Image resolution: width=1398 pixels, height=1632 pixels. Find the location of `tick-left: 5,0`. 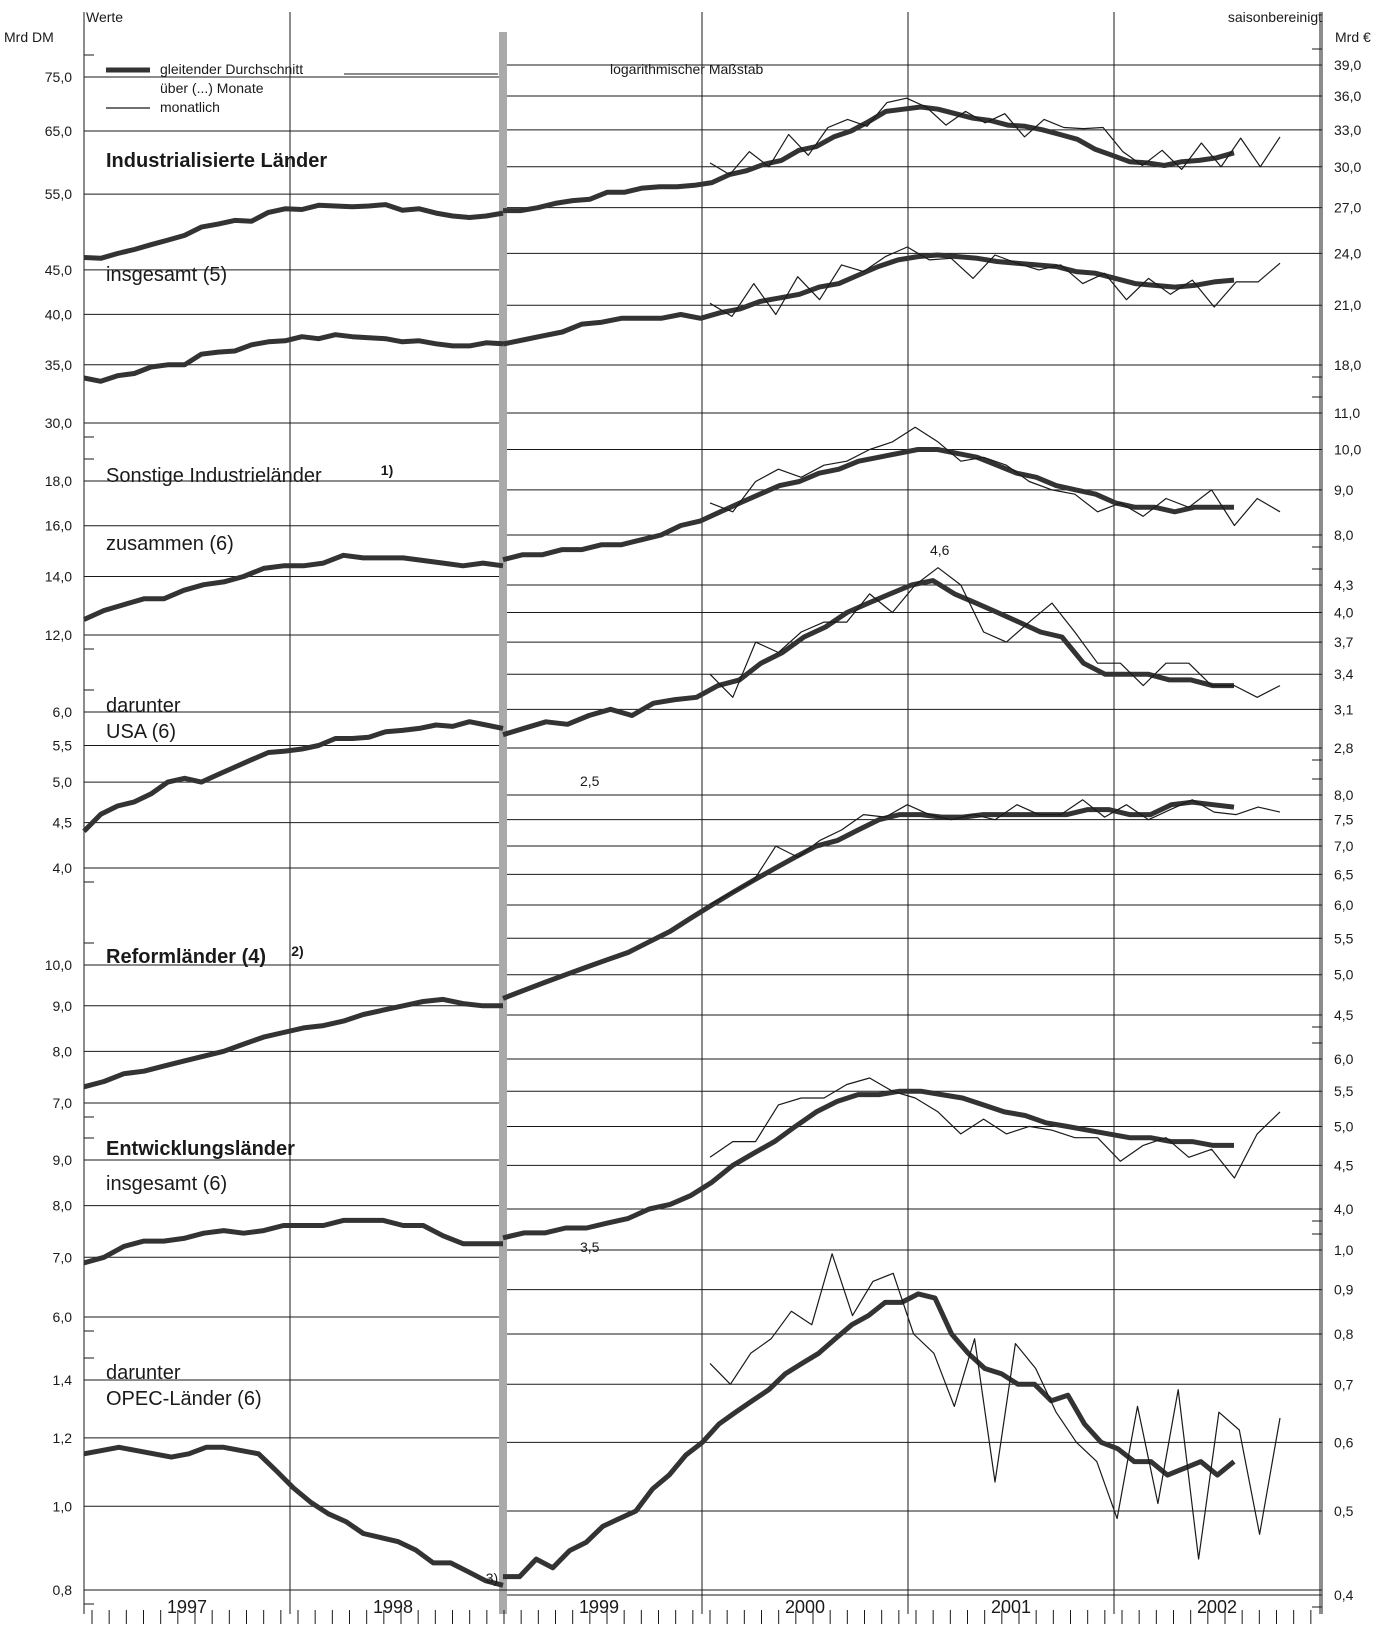

tick-left: 5,0 is located at coordinates (63, 782).